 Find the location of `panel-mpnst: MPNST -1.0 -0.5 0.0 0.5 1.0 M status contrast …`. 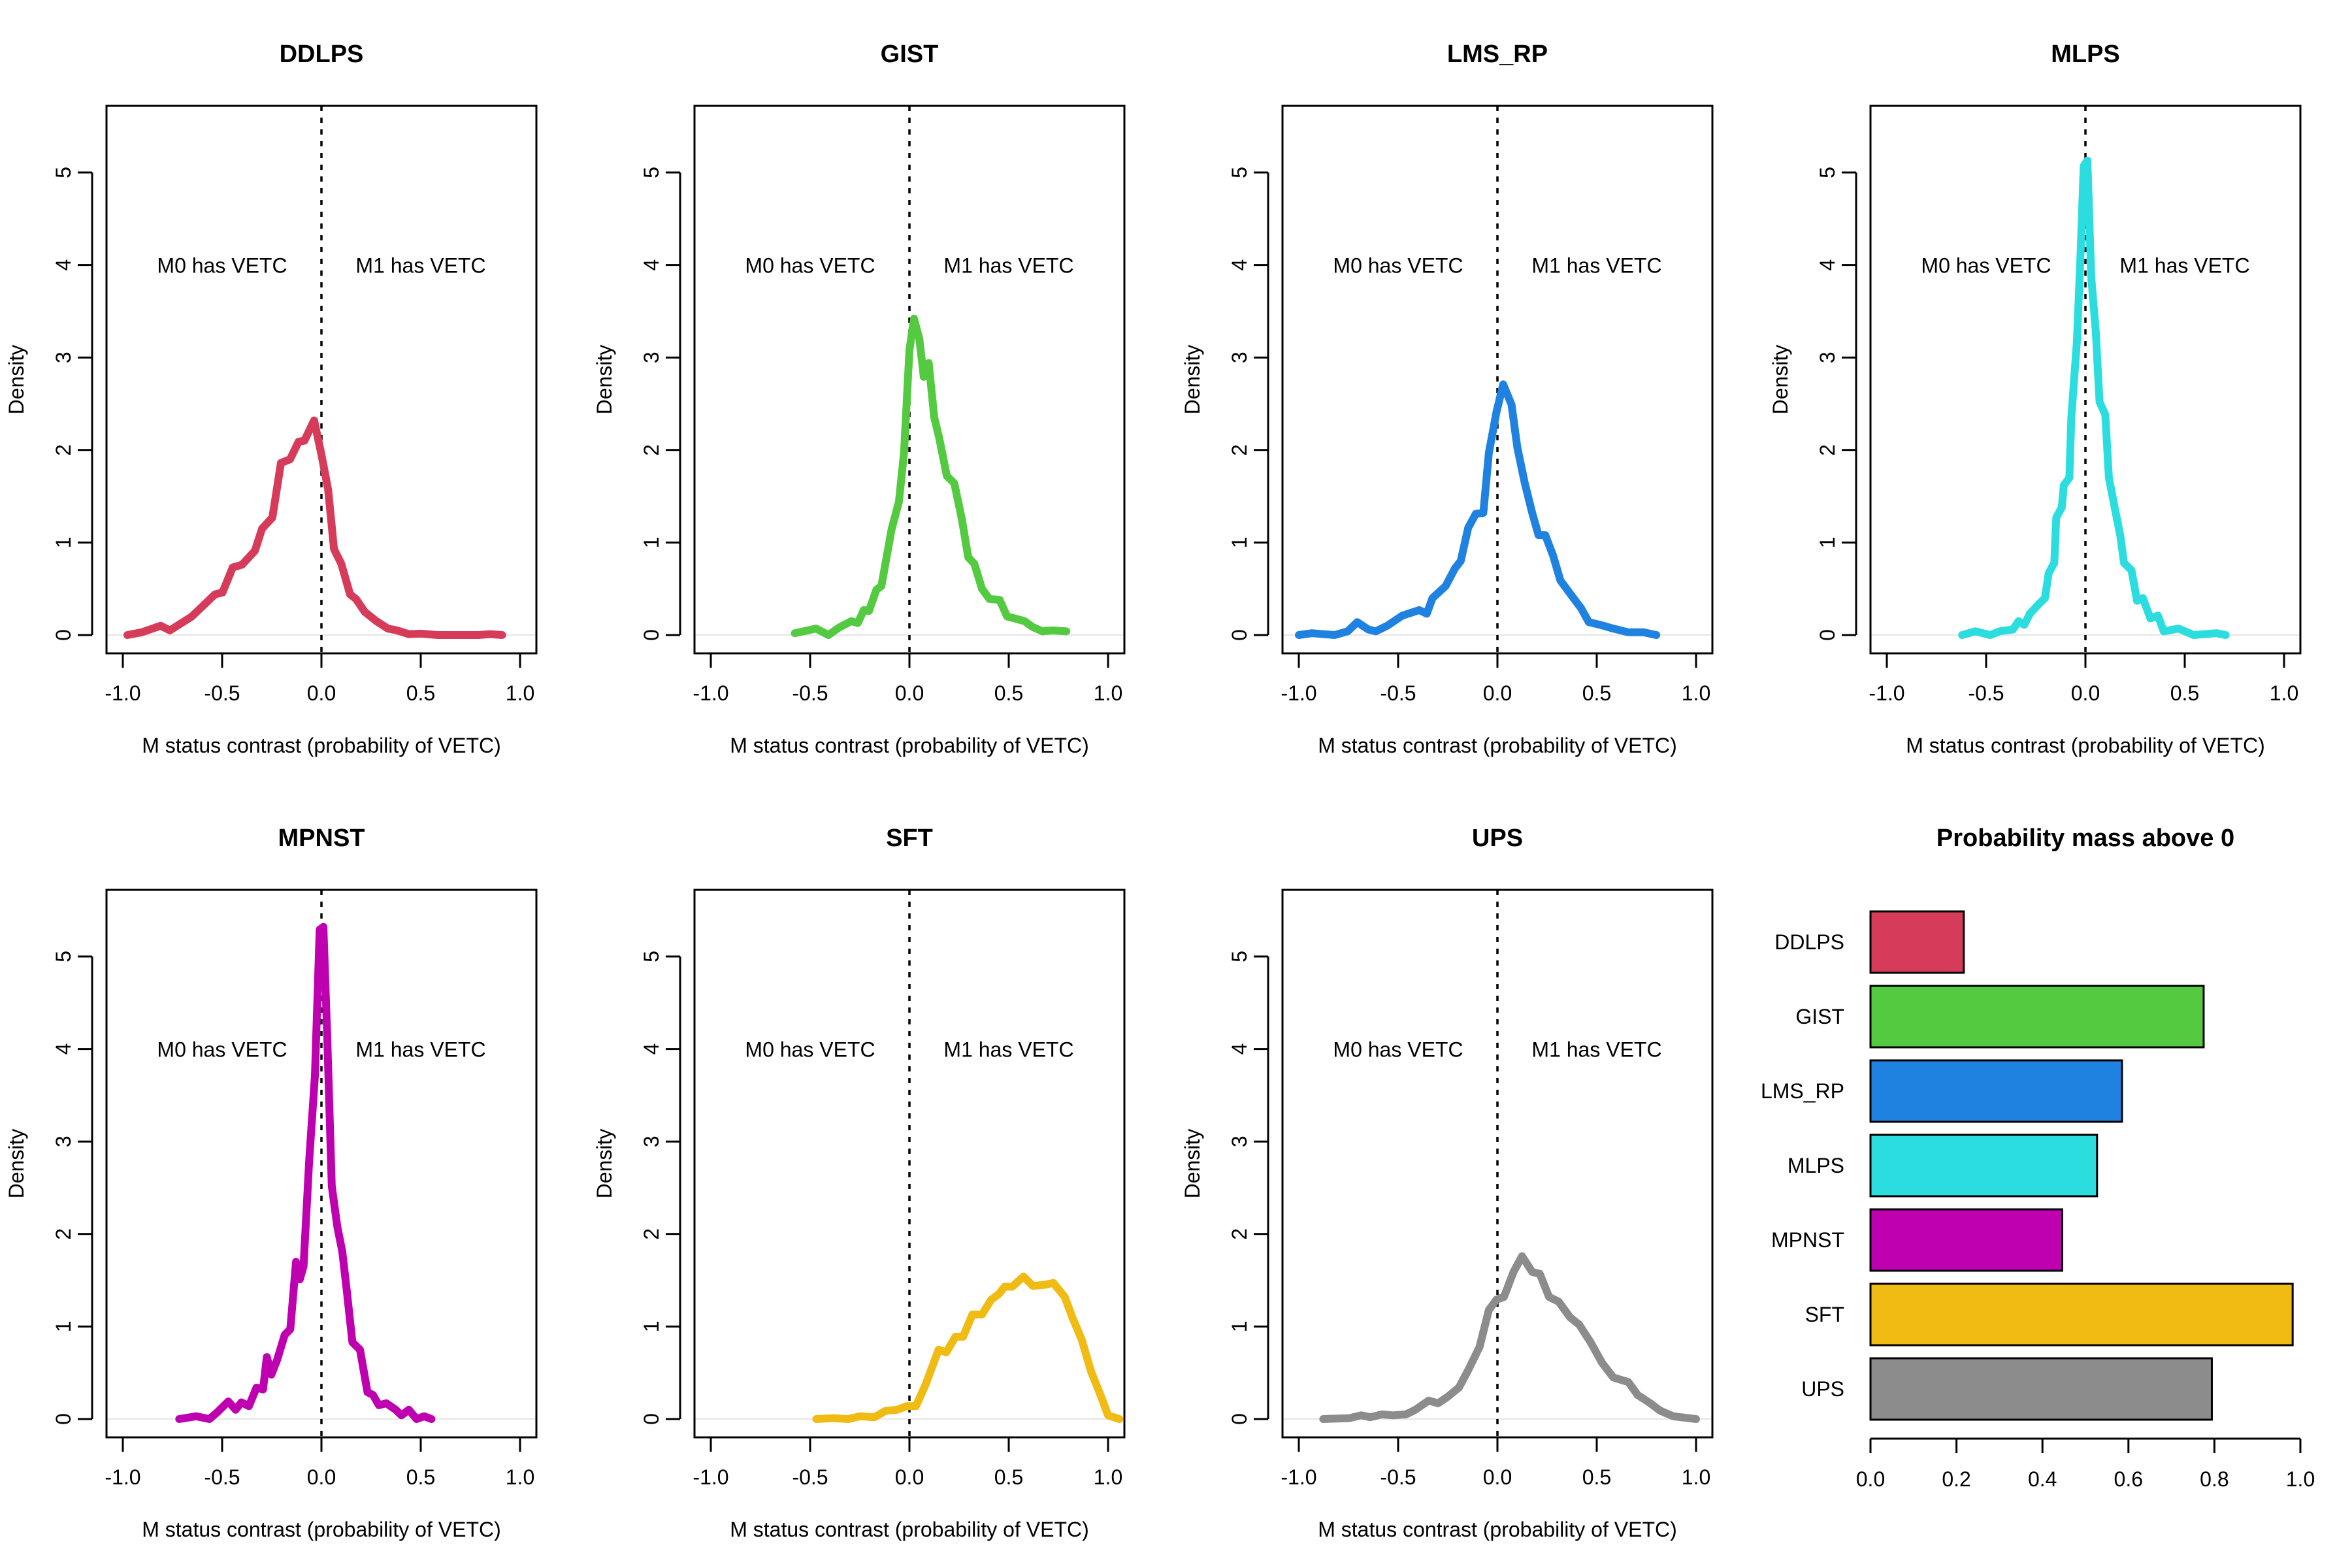

panel-mpnst: MPNST -1.0 -0.5 0.0 0.5 1.0 M status contrast … is located at coordinates (271, 1183).